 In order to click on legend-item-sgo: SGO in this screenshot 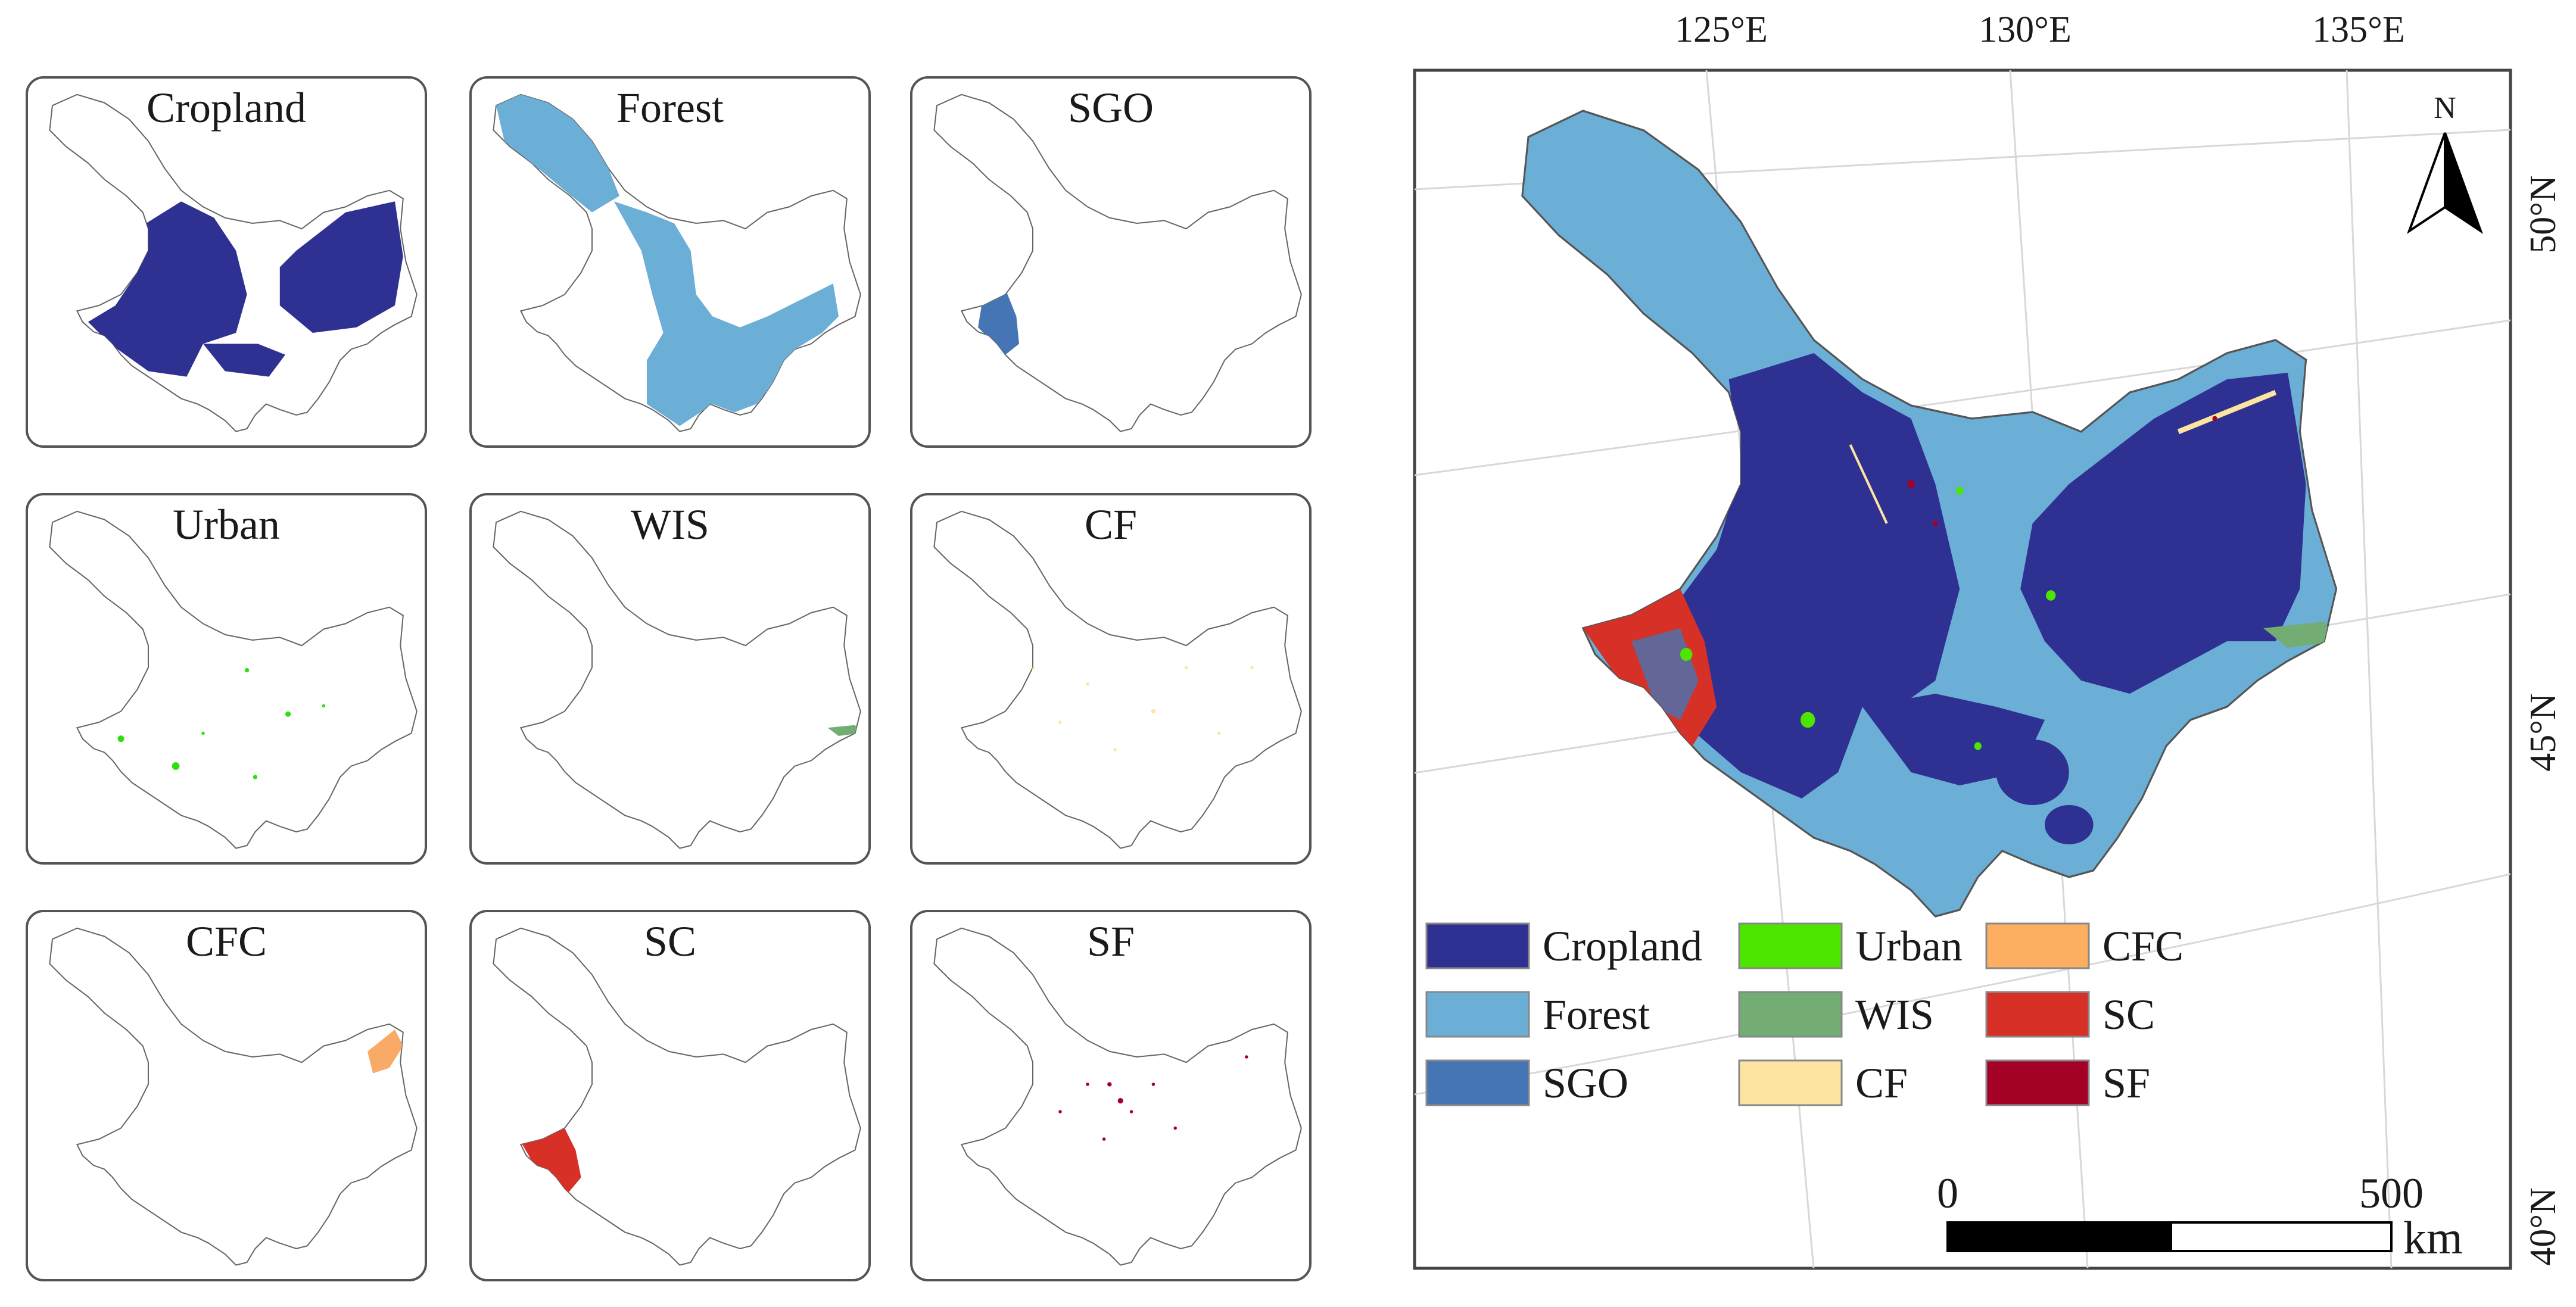, I will do `click(1526, 1083)`.